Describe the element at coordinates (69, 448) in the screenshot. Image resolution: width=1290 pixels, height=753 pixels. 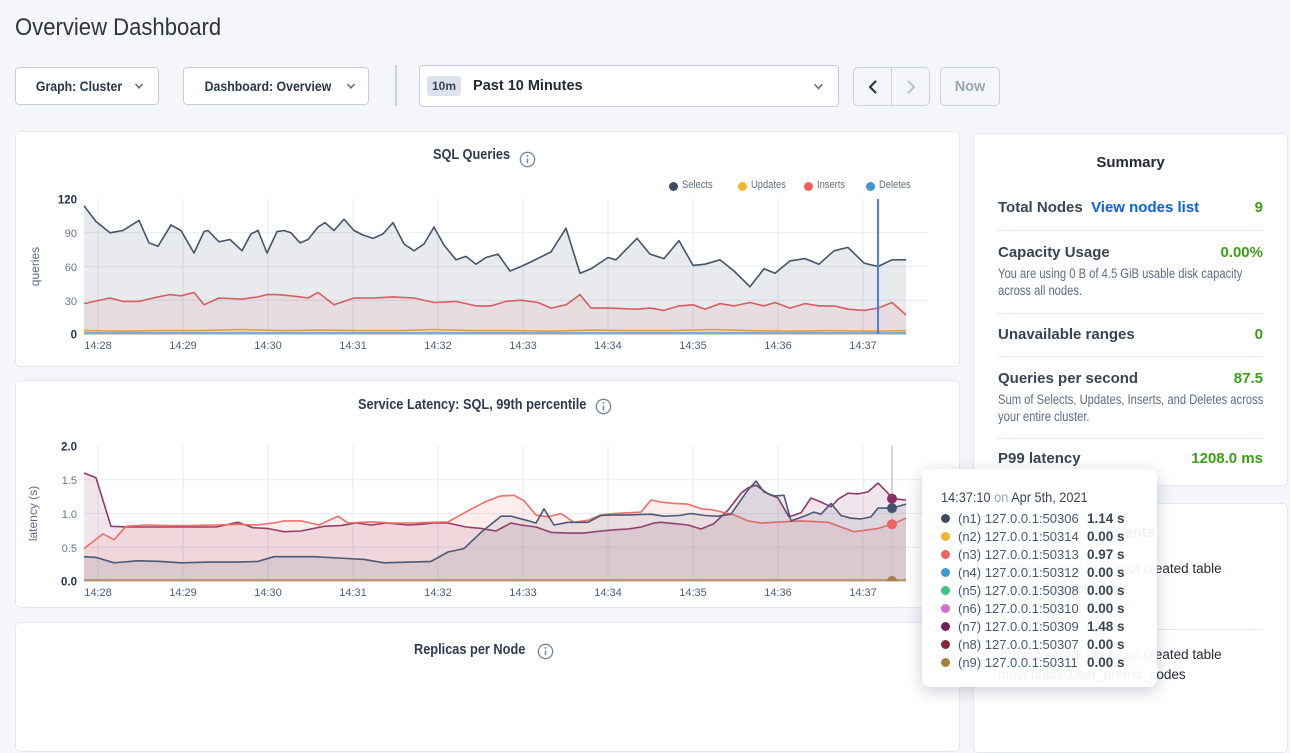
I see `svg-text: 2.0` at that location.